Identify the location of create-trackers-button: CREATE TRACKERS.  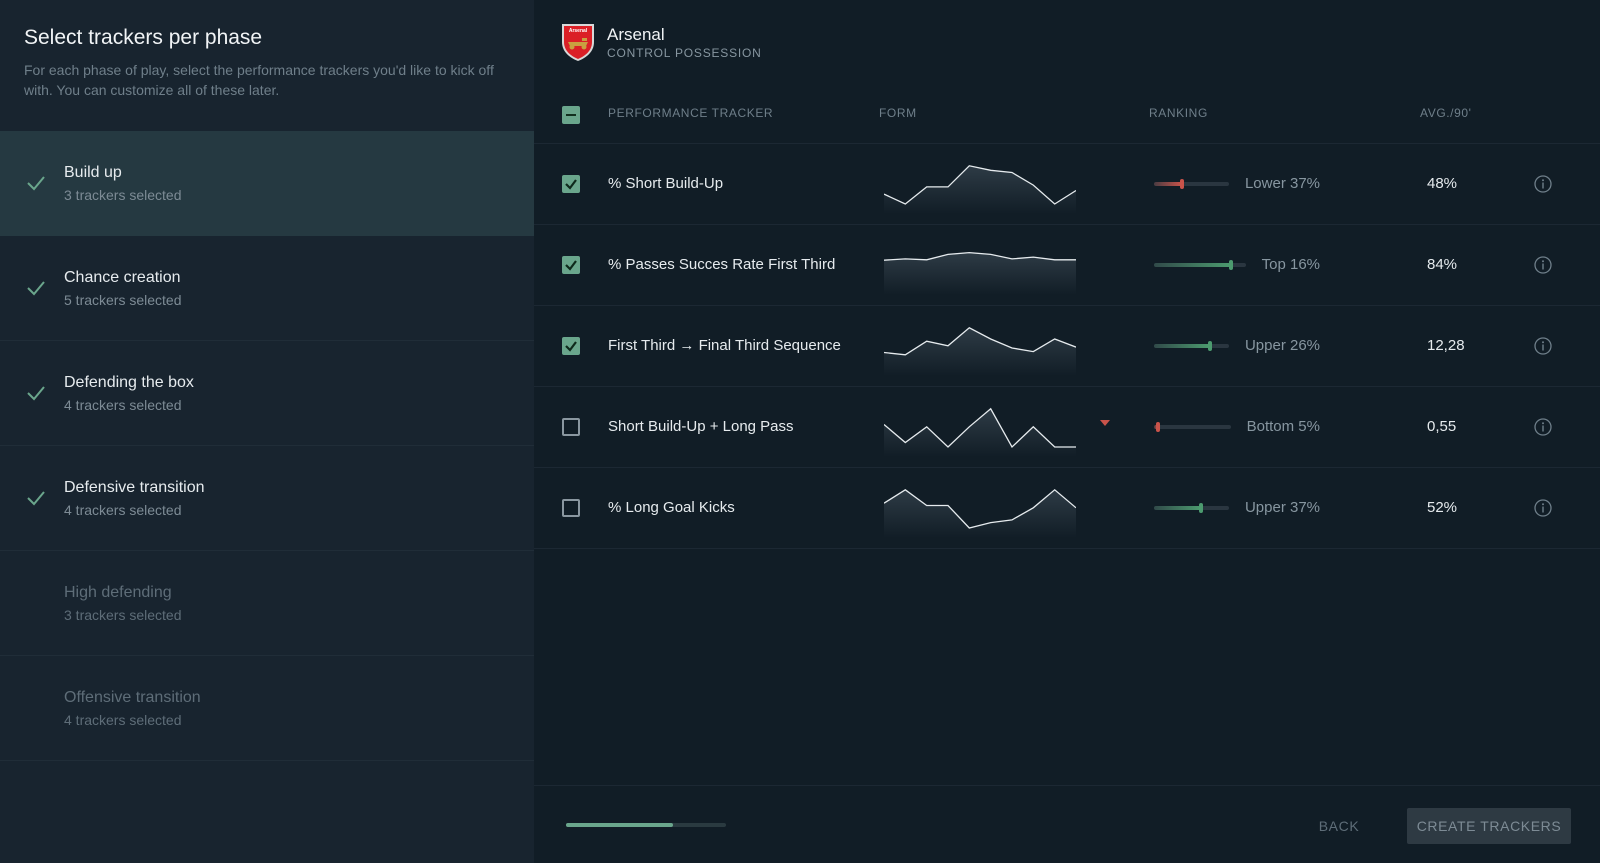
(1489, 826).